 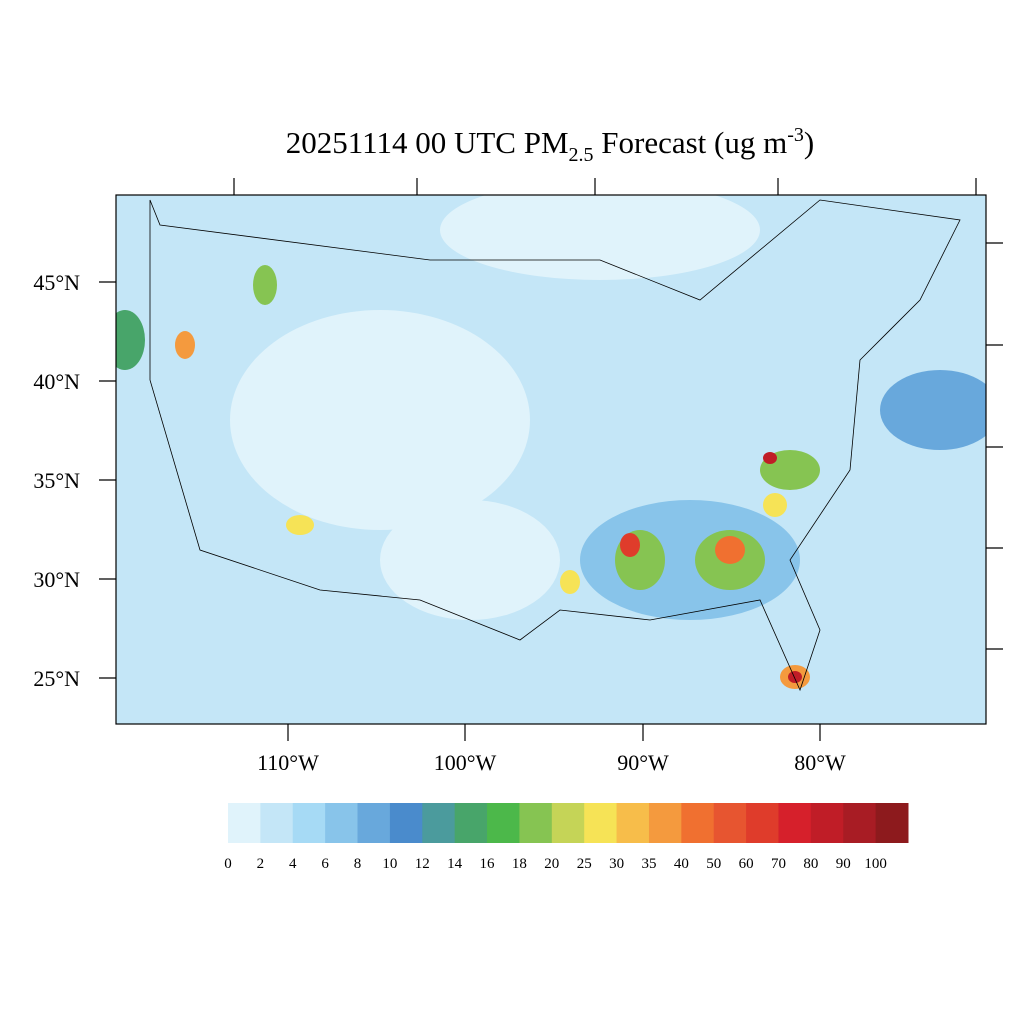 I want to click on title-text: 20251114 00 UTC PM, so click(x=427, y=142).